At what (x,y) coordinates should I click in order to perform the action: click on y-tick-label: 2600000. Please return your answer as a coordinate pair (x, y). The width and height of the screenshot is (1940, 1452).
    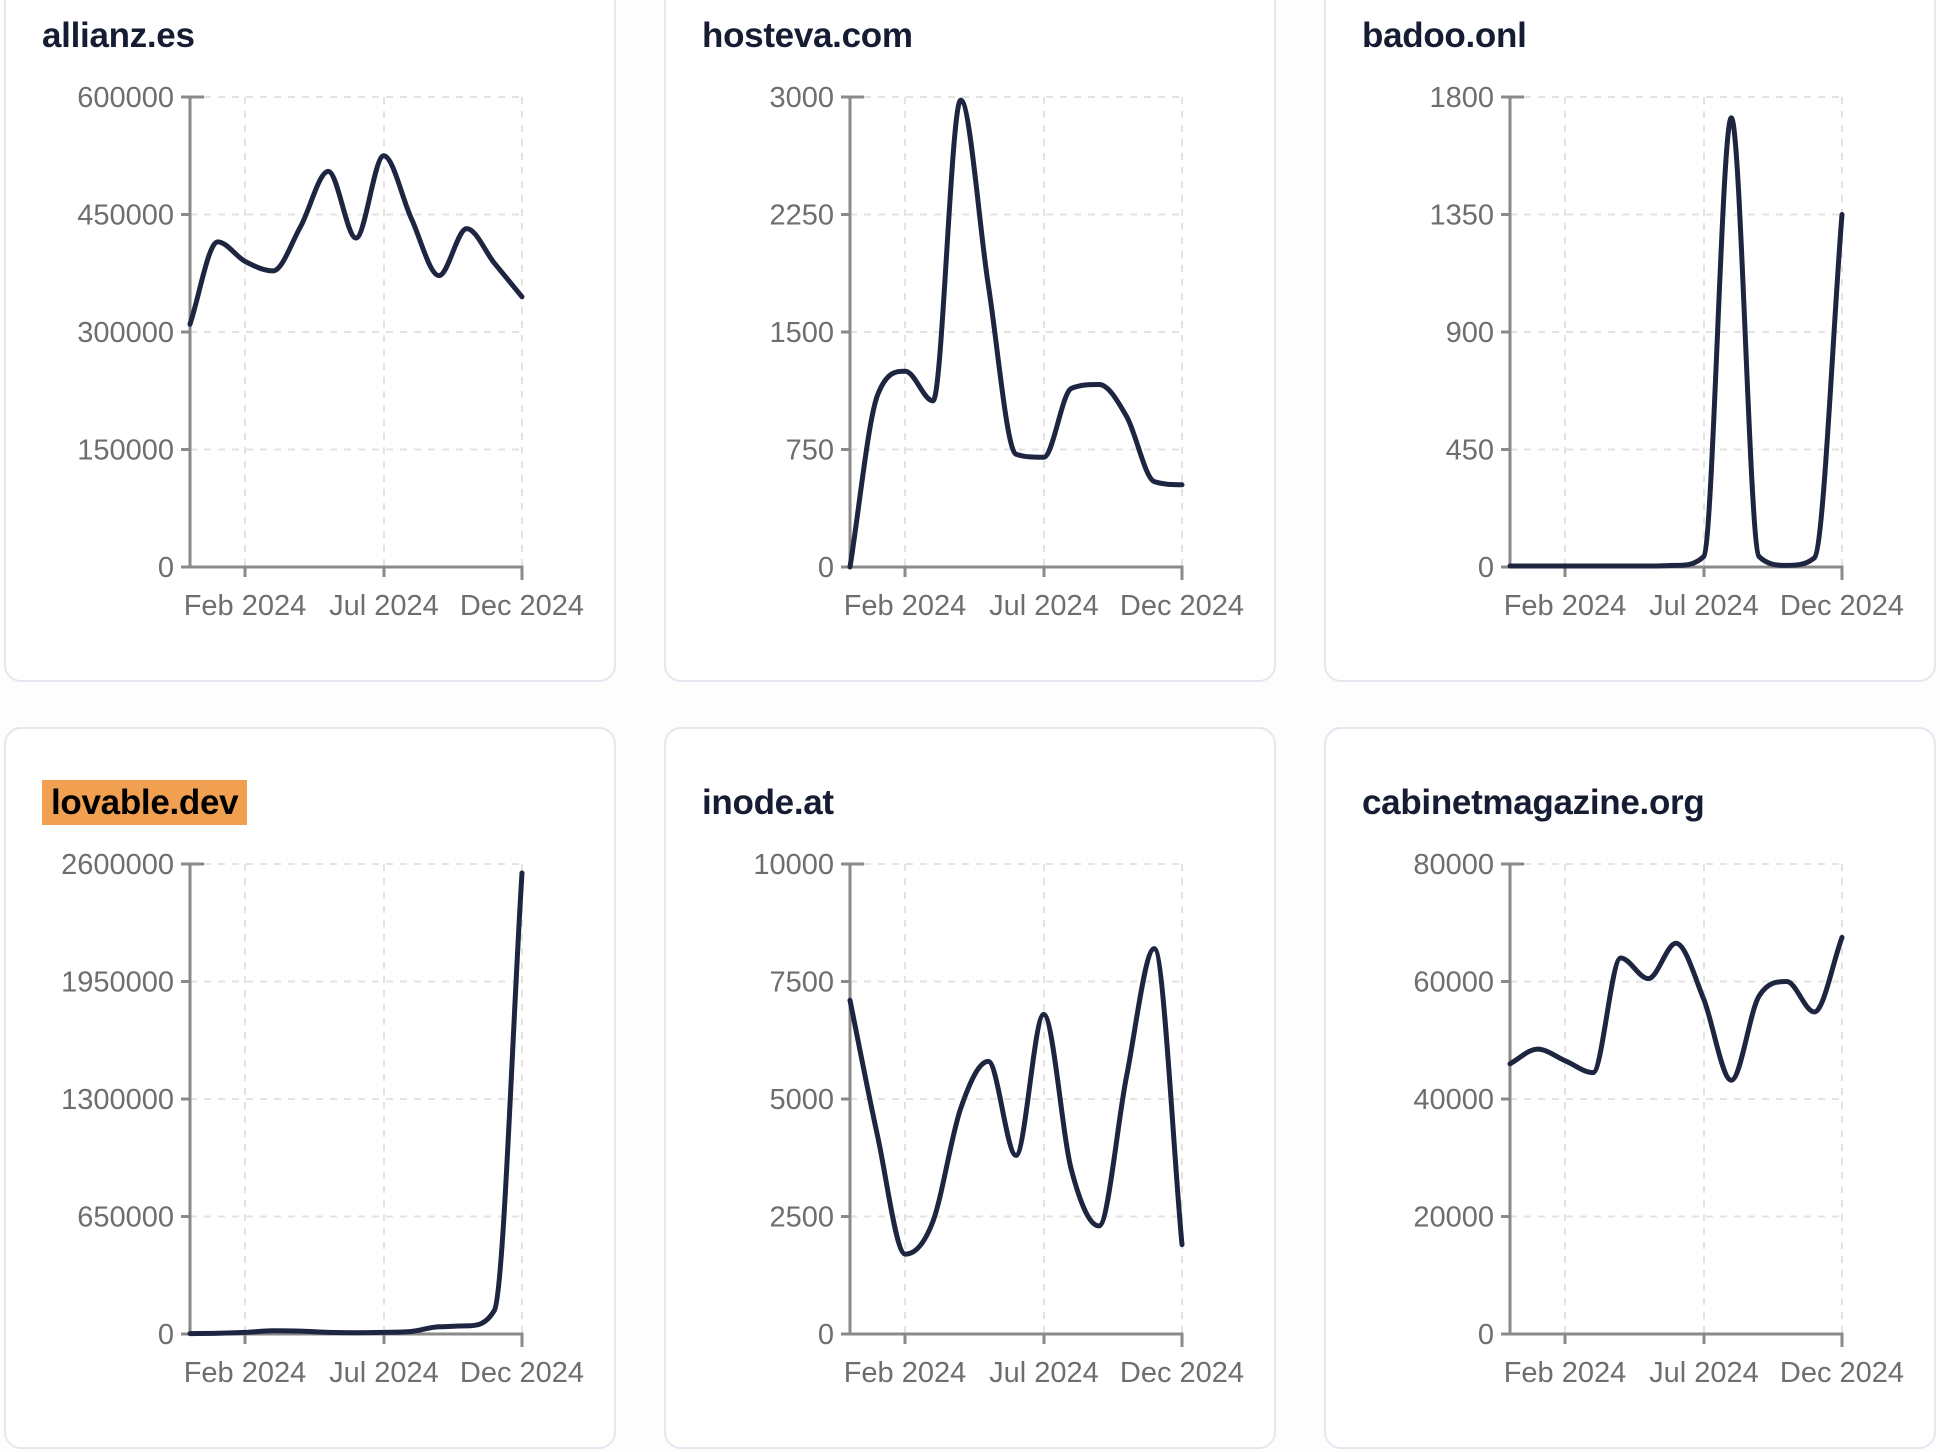
    Looking at the image, I should click on (117, 865).